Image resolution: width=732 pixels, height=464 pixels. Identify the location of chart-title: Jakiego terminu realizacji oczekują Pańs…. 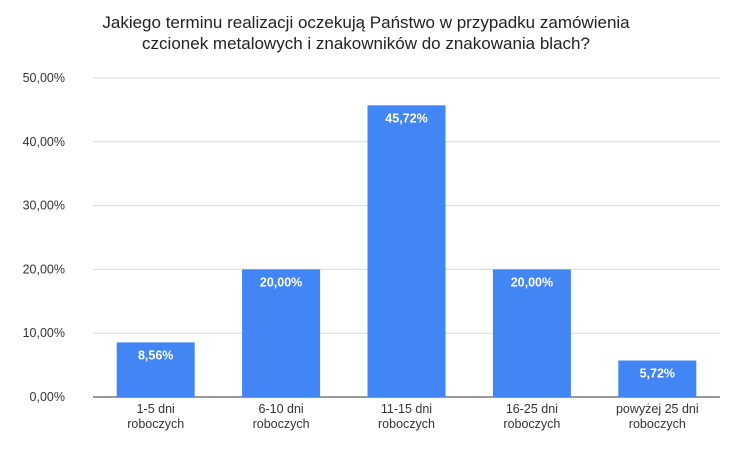
(366, 33).